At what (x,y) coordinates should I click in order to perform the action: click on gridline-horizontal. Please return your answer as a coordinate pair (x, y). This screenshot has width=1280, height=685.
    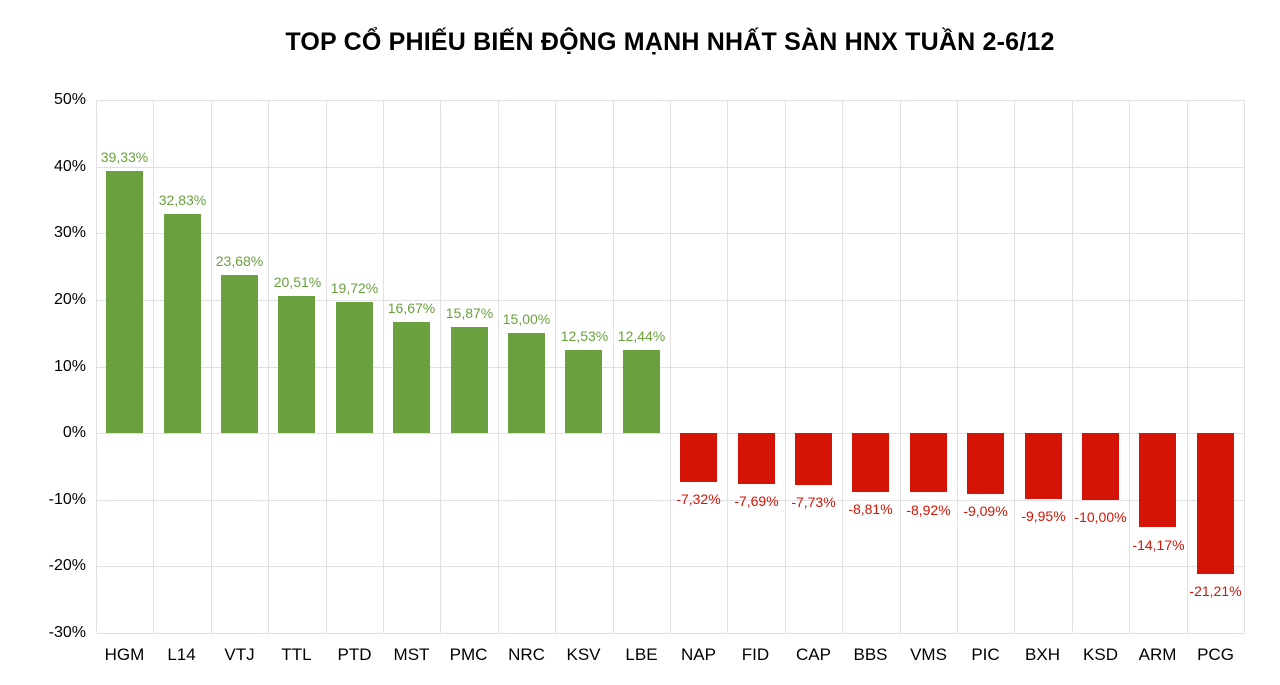
    Looking at the image, I should click on (670, 633).